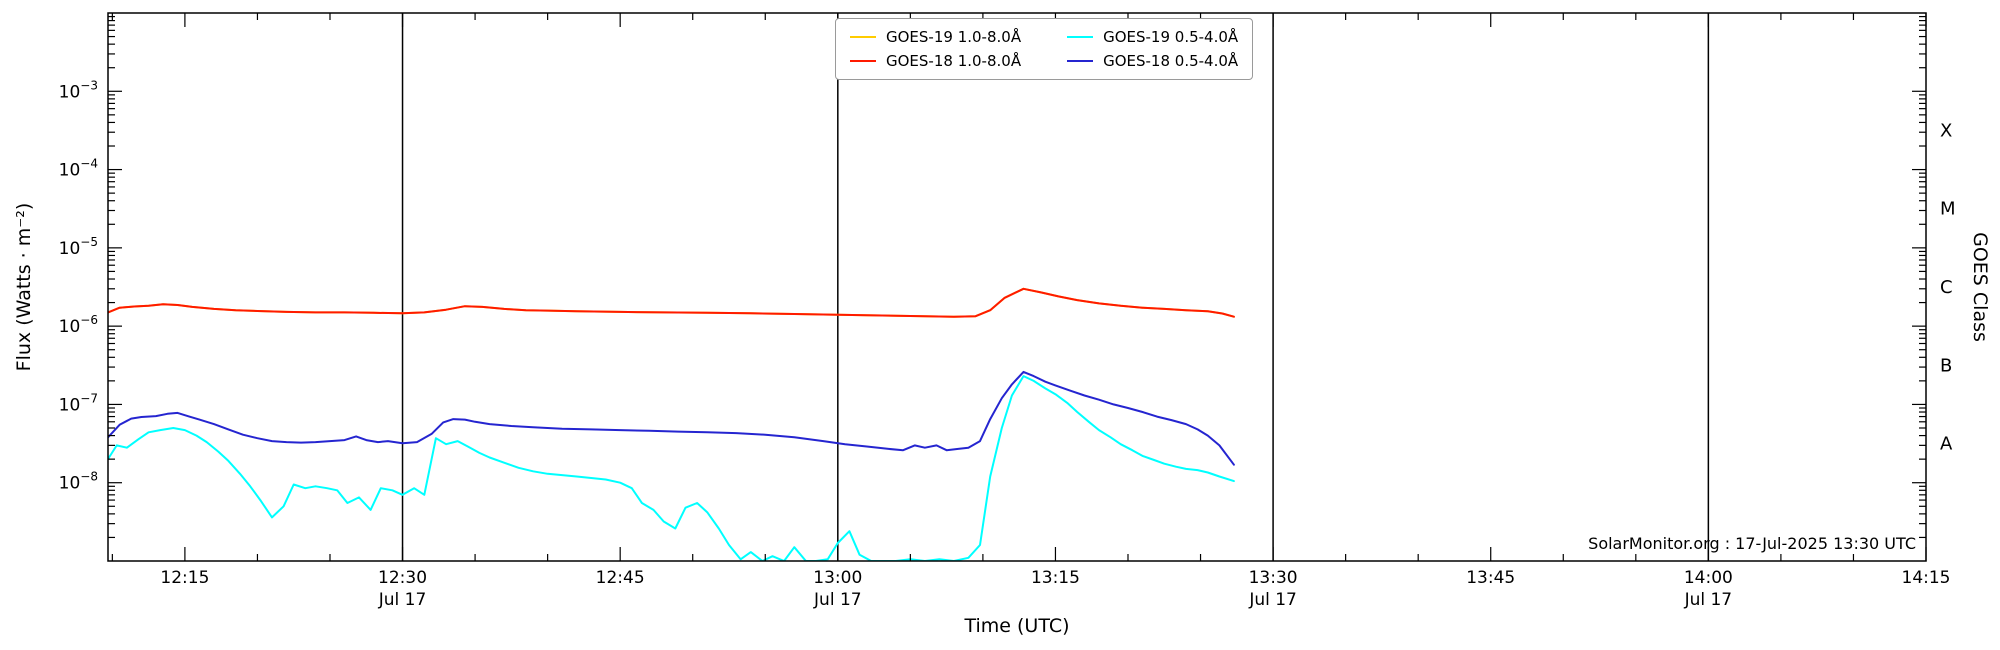 The width and height of the screenshot is (2000, 650). What do you see at coordinates (1946, 287) in the screenshot?
I see `goes-class-label-C: C` at bounding box center [1946, 287].